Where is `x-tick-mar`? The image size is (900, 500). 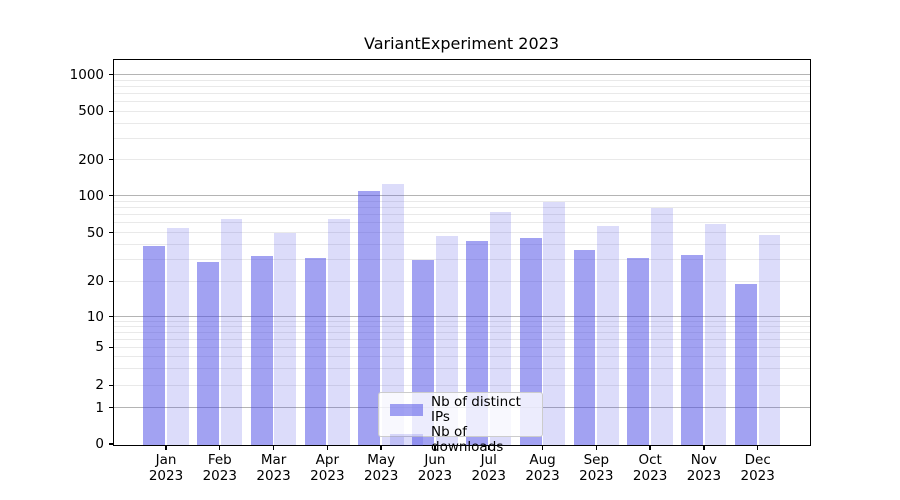
x-tick-mar is located at coordinates (273, 448).